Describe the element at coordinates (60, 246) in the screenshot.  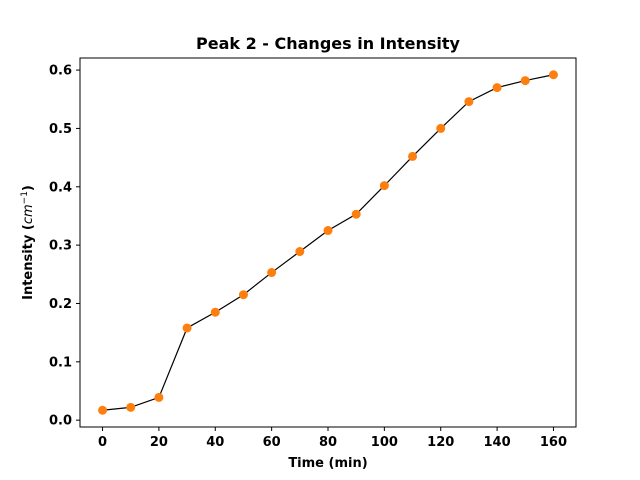
I see `y-tick-label: 0.3` at that location.